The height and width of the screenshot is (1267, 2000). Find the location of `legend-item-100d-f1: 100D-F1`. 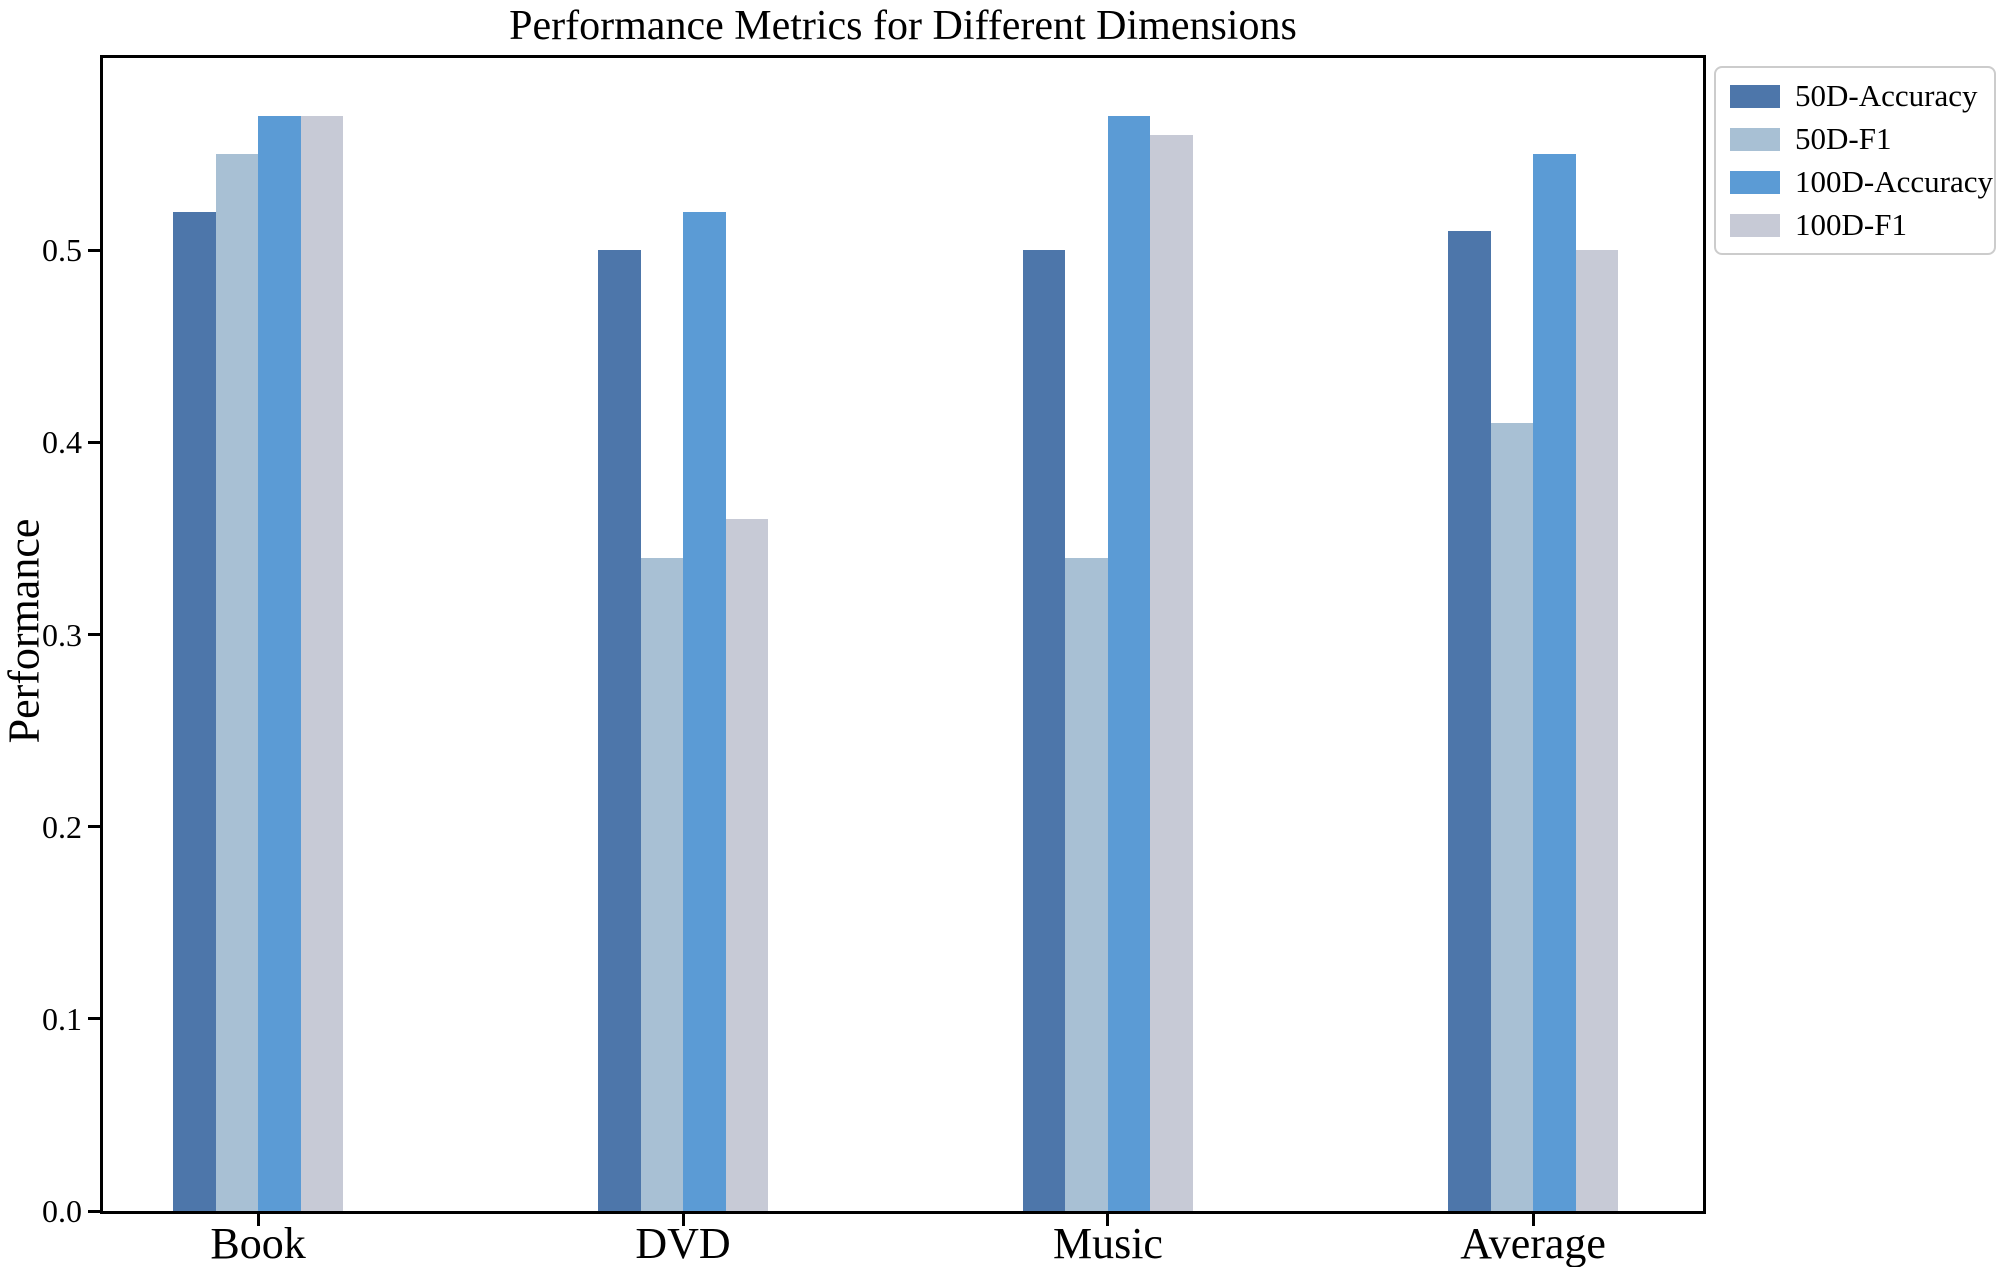

legend-item-100d-f1: 100D-F1 is located at coordinates (1856, 225).